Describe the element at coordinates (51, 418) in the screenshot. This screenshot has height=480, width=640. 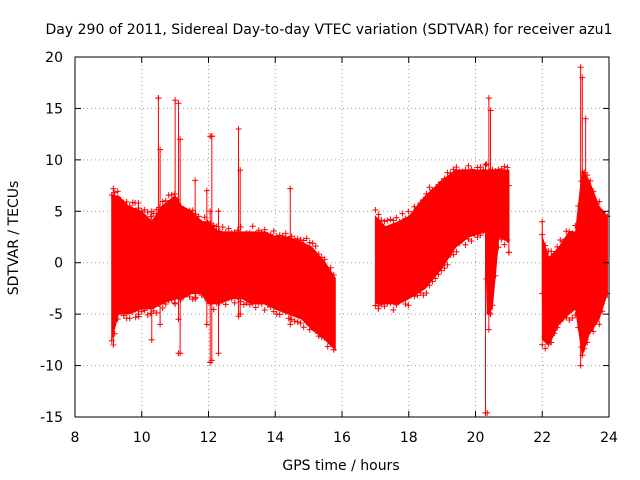
I see `y-tick-label: -15` at that location.